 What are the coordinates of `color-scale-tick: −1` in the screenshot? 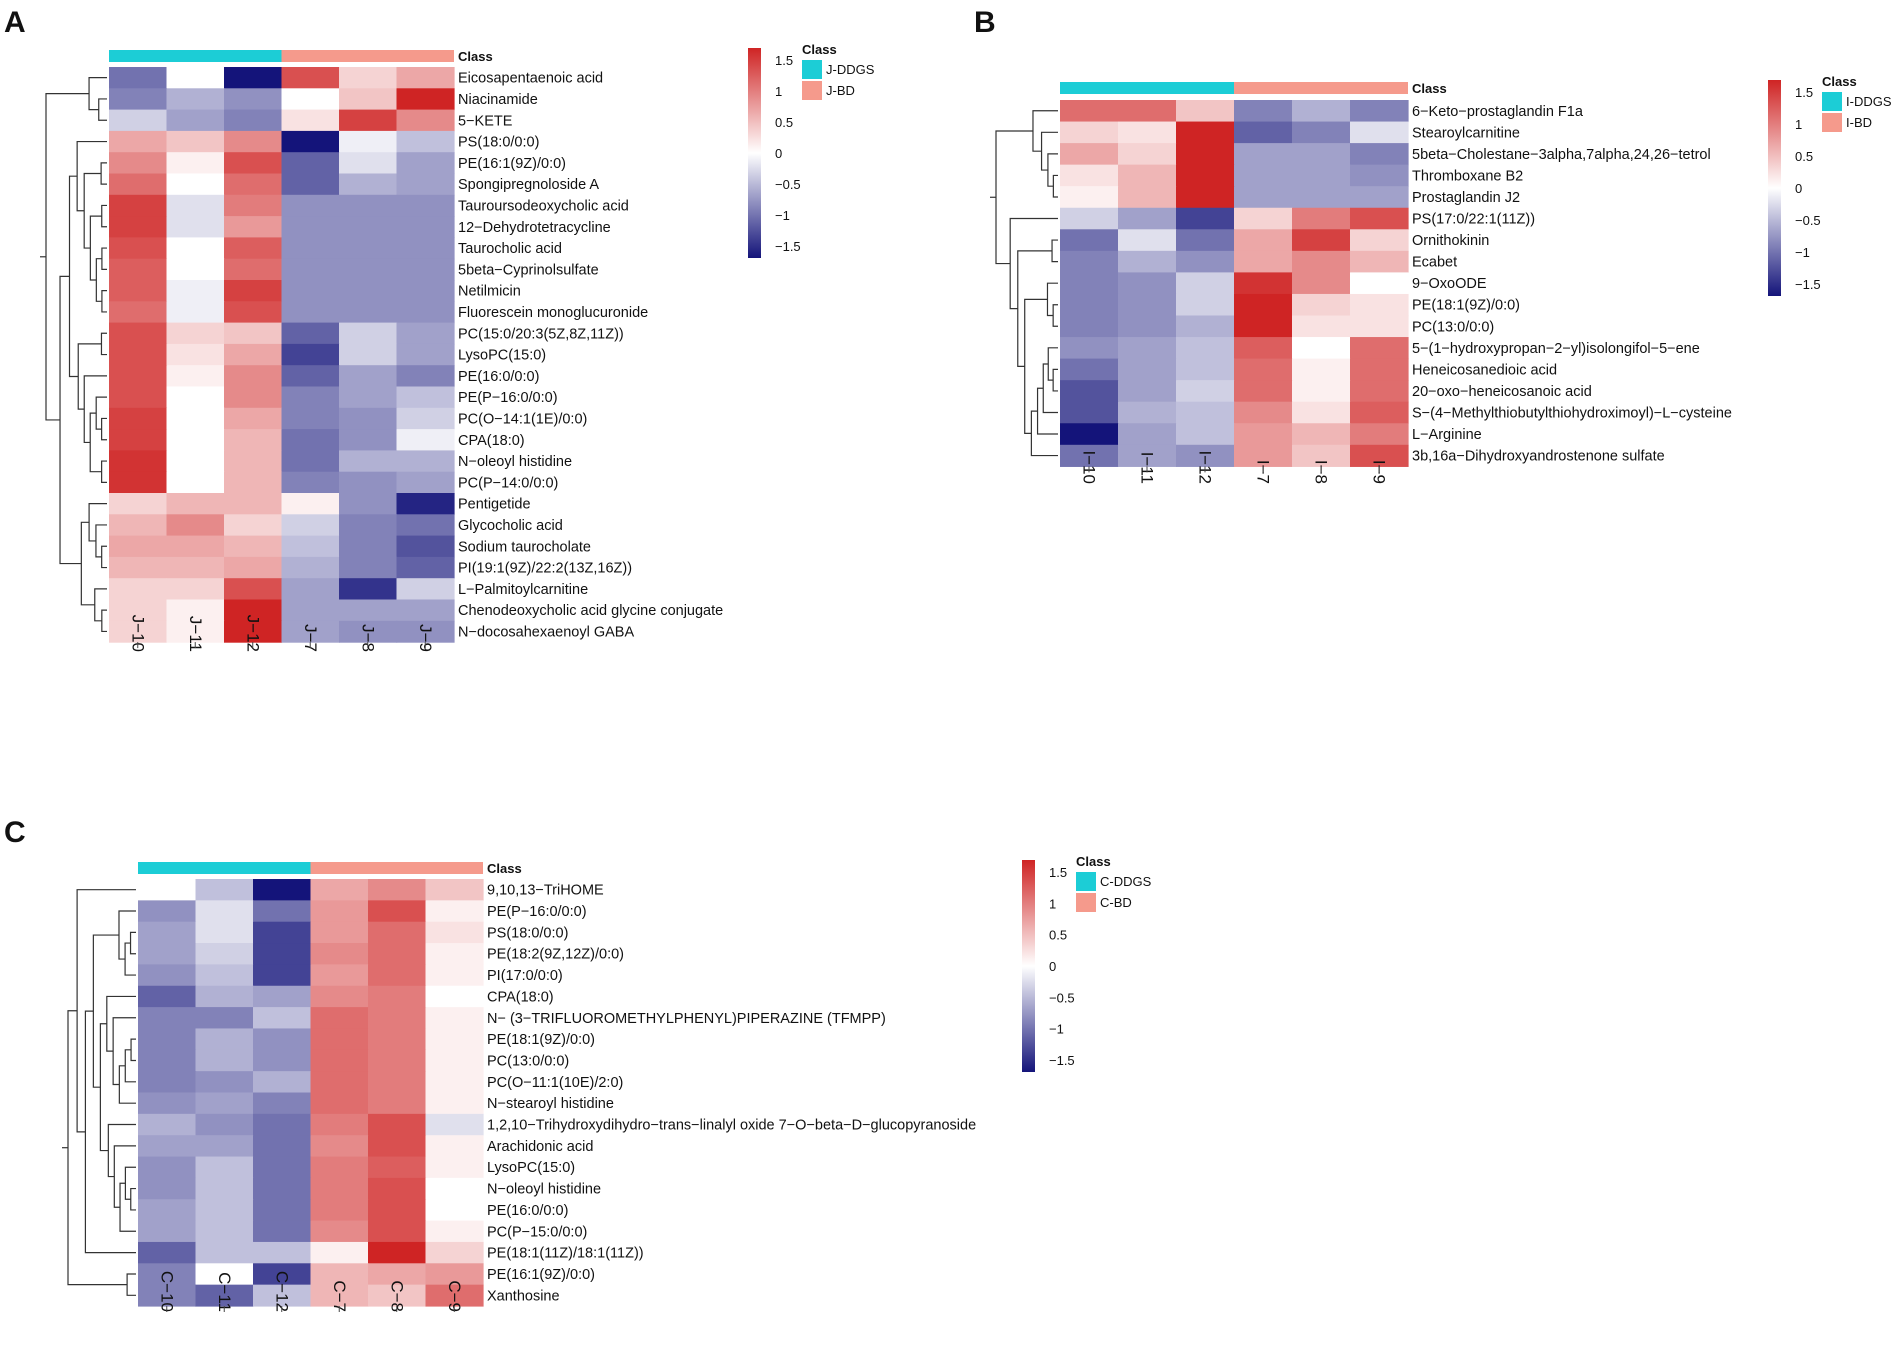 It's located at (1802, 252).